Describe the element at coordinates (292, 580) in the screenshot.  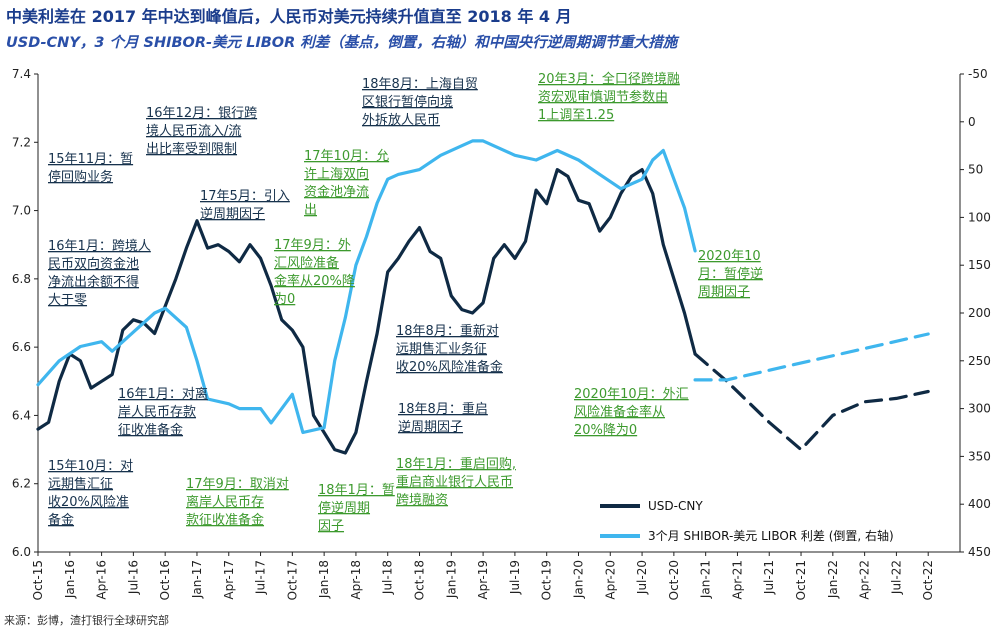
I see `x-tick-label: Oct-17` at that location.